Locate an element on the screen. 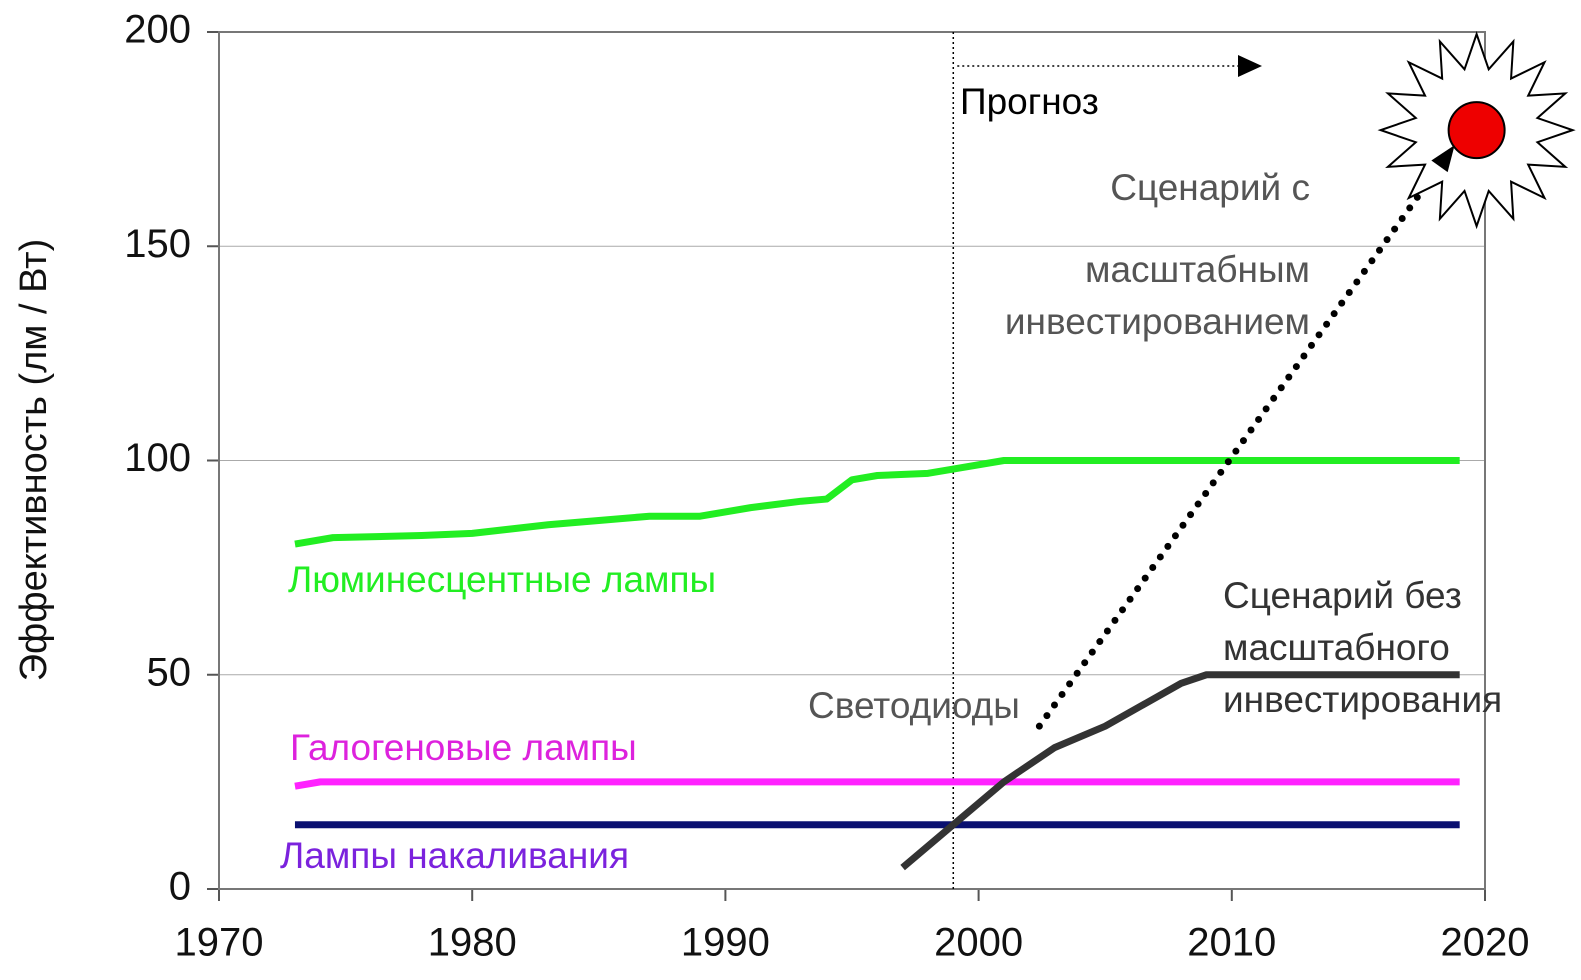 This screenshot has height=980, width=1581. target is located at coordinates (1476, 130).